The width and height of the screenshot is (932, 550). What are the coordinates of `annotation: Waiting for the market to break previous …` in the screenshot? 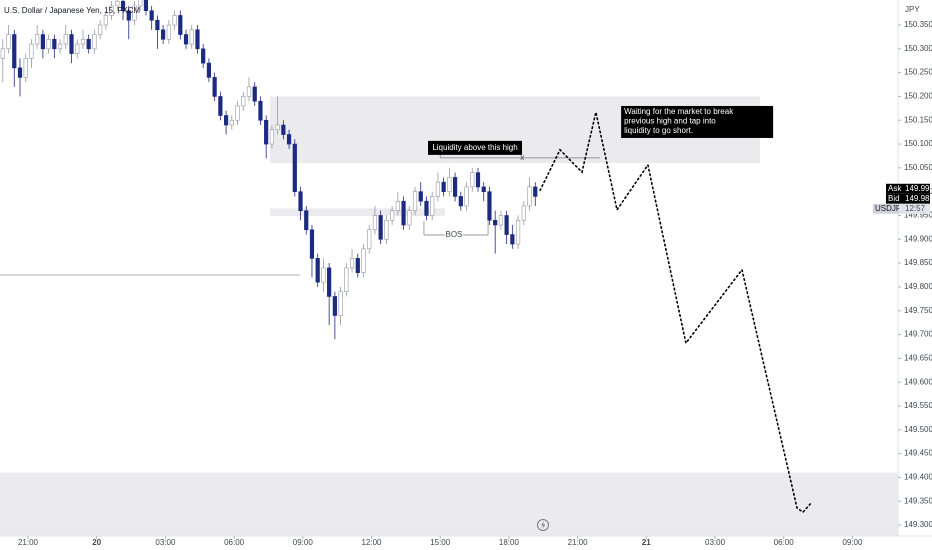 It's located at (679, 121).